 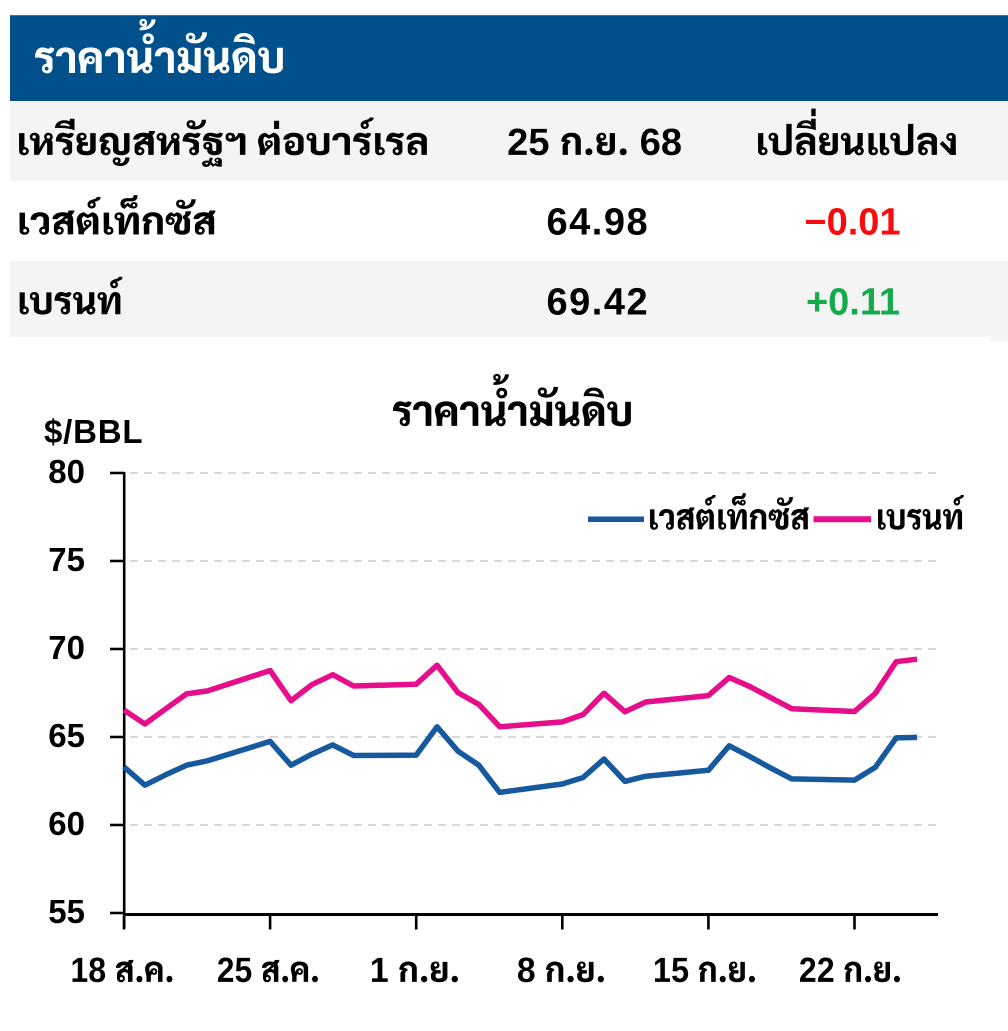 I want to click on svg-text: −0.01, so click(x=852, y=222).